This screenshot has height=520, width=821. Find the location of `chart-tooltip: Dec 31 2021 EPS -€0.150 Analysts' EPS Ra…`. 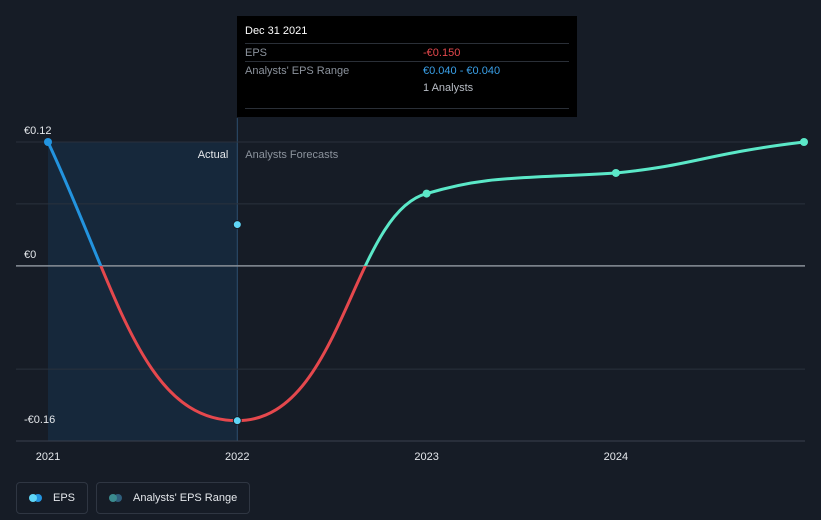

chart-tooltip: Dec 31 2021 EPS -€0.150 Analysts' EPS Ra… is located at coordinates (407, 66).